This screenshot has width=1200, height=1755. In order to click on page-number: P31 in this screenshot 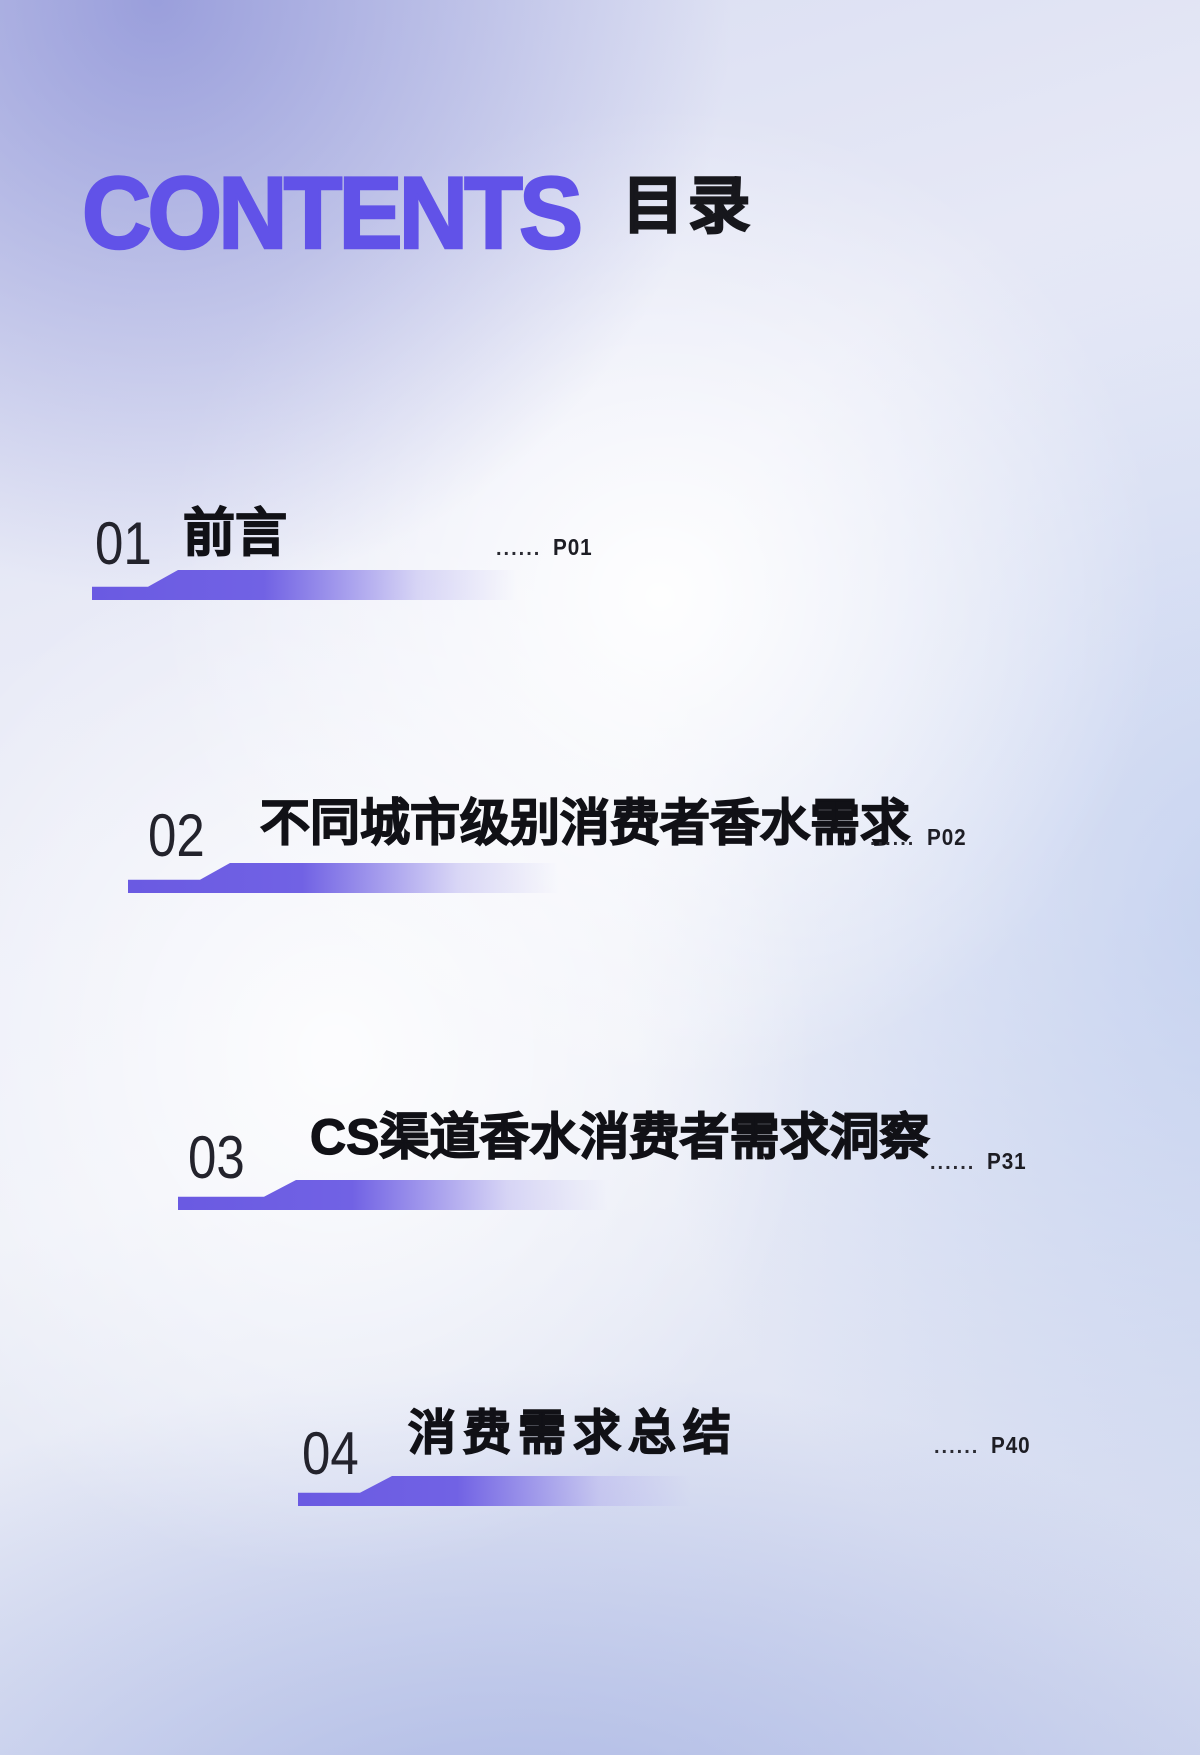, I will do `click(1007, 1161)`.